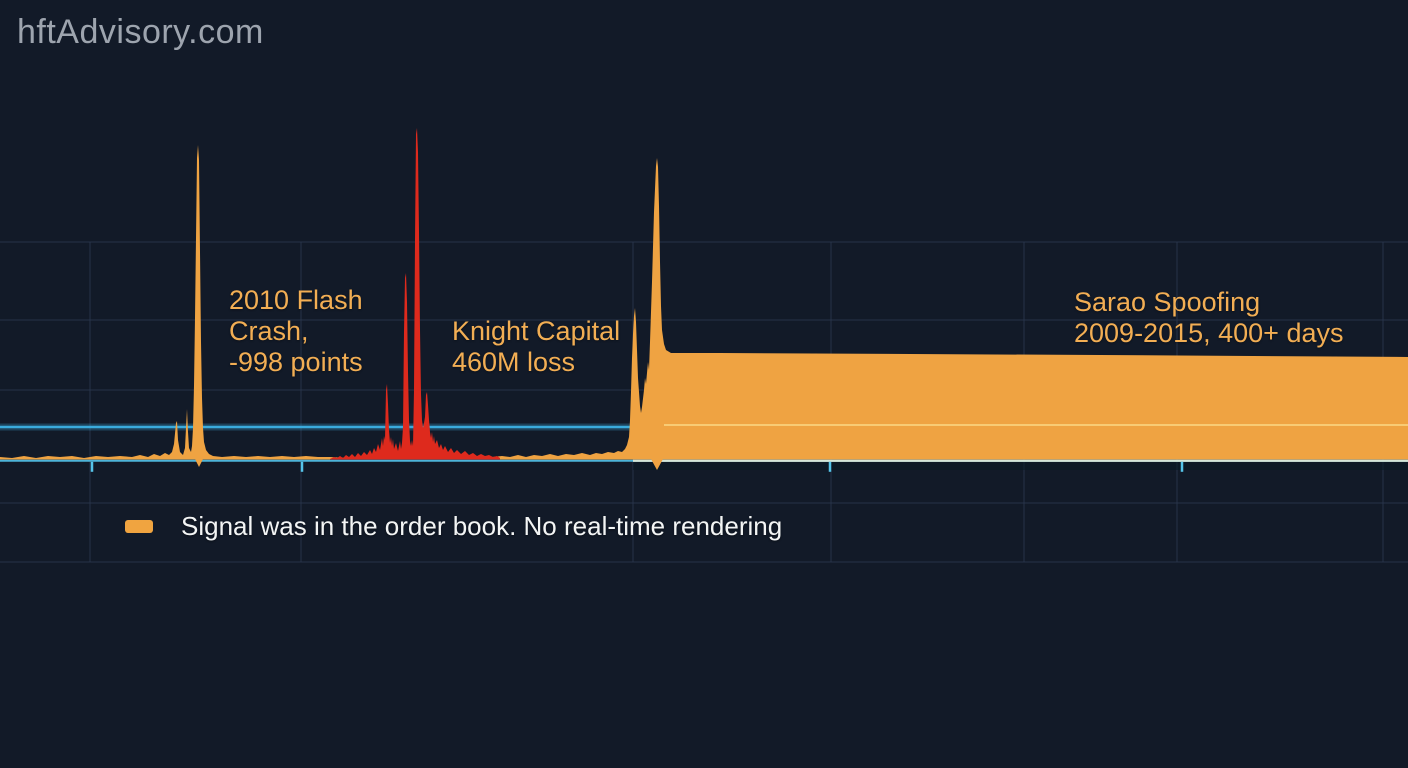 The image size is (1408, 768). What do you see at coordinates (140, 32) in the screenshot?
I see `watermark: hftAdvisory.com` at bounding box center [140, 32].